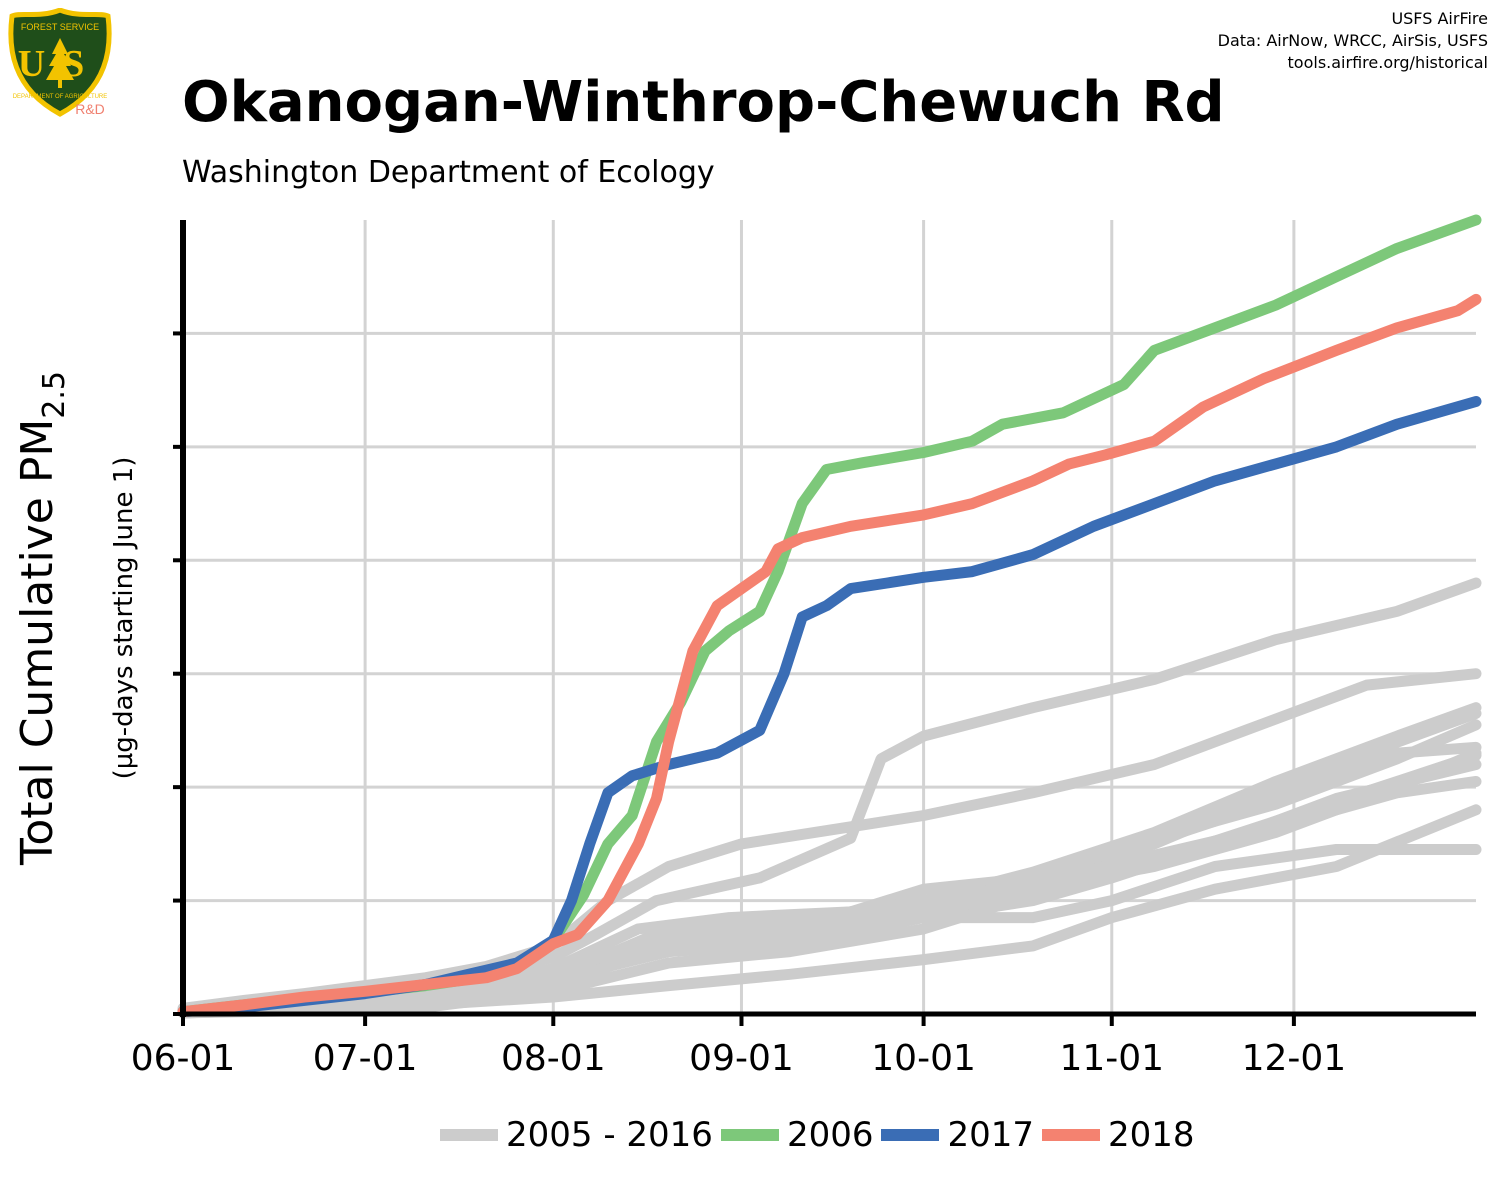 The image size is (1500, 1200). What do you see at coordinates (1151, 1135) in the screenshot?
I see `legend-label-2018: 2018` at bounding box center [1151, 1135].